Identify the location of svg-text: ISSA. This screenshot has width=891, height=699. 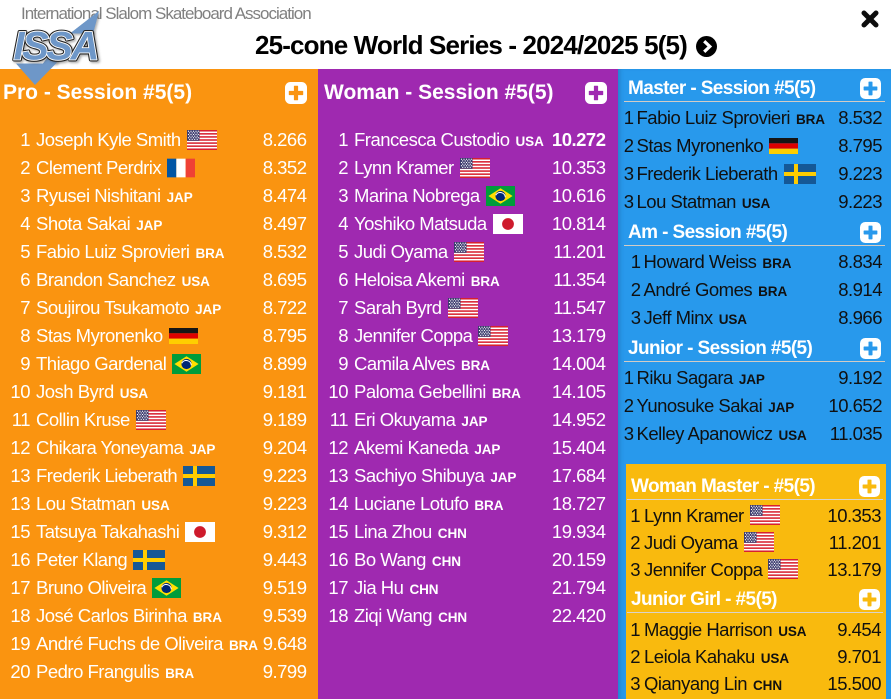
(55, 47).